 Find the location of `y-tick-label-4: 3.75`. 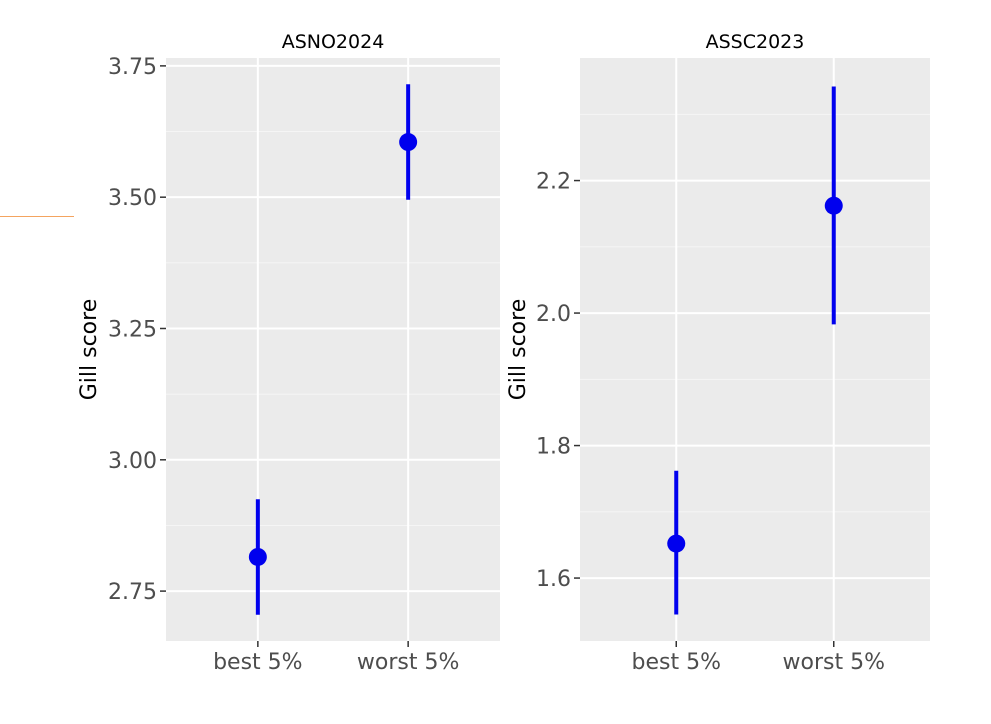

y-tick-label-4: 3.75 is located at coordinates (132, 67).